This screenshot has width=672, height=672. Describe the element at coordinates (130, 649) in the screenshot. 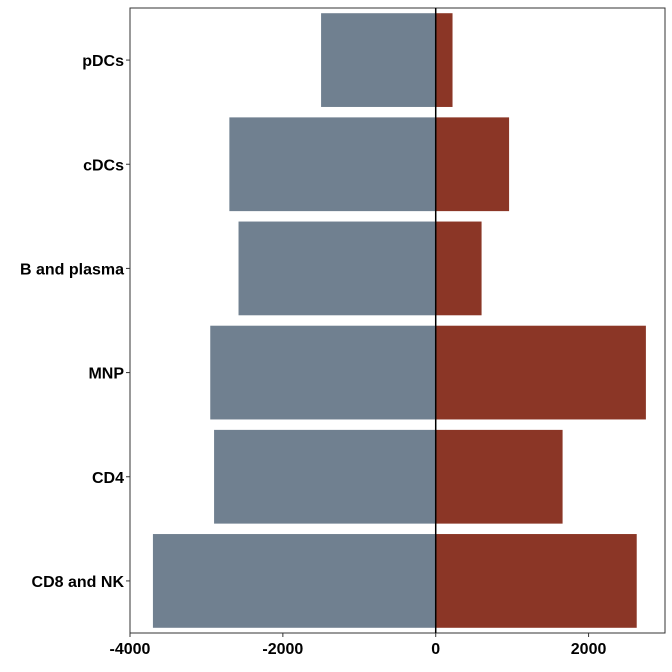

I see `x-tick-label: -4000` at that location.